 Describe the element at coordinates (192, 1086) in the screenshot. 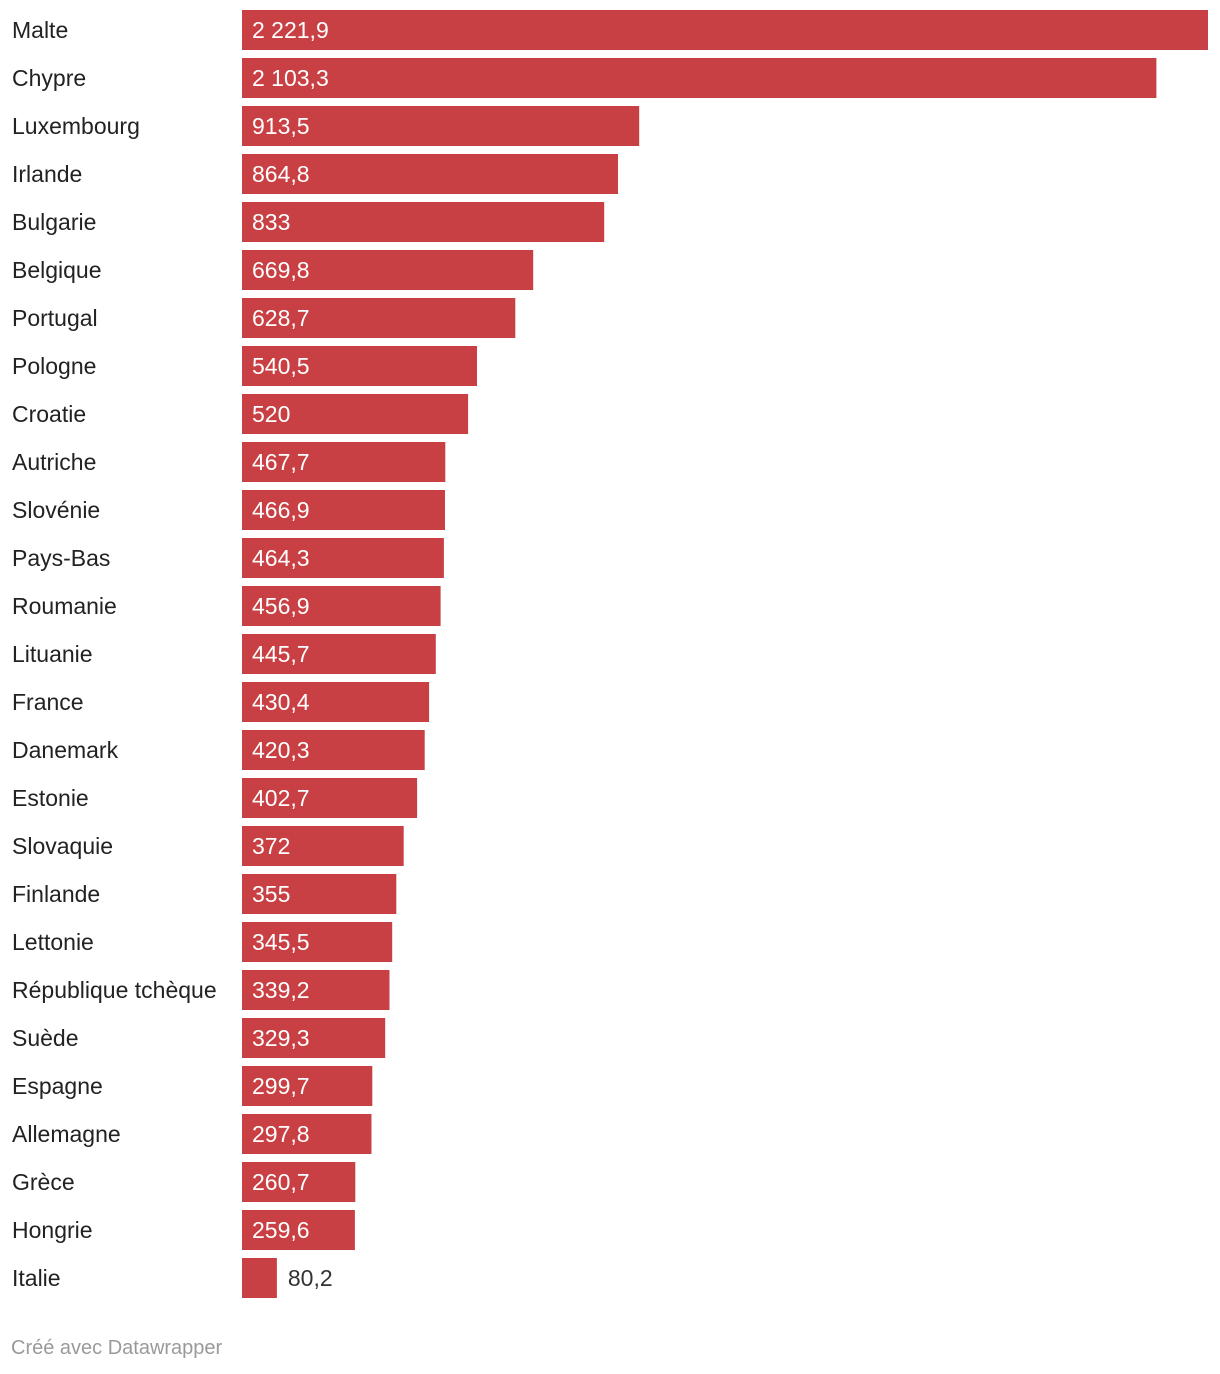

I see `bar-row: Espagne 299,7` at that location.